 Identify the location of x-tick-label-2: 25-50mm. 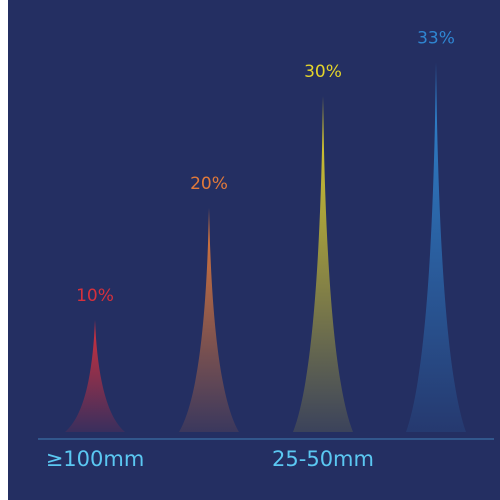
(323, 459).